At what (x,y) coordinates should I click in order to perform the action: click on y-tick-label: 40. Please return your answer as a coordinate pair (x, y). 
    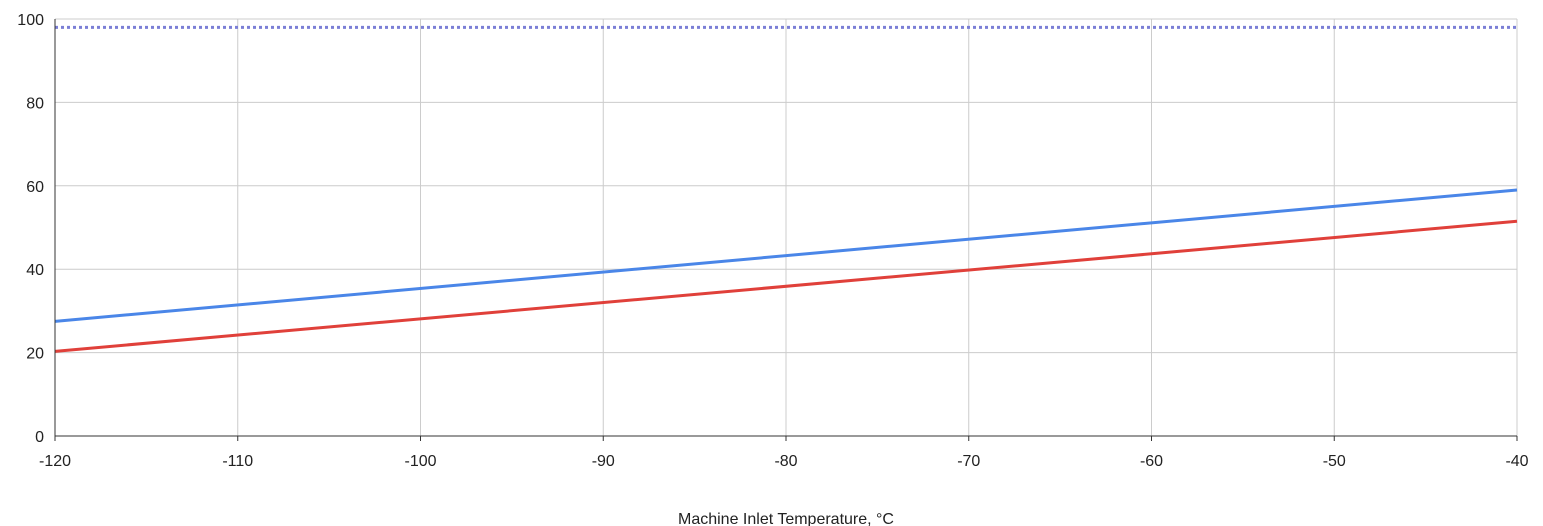
    Looking at the image, I should click on (35, 270).